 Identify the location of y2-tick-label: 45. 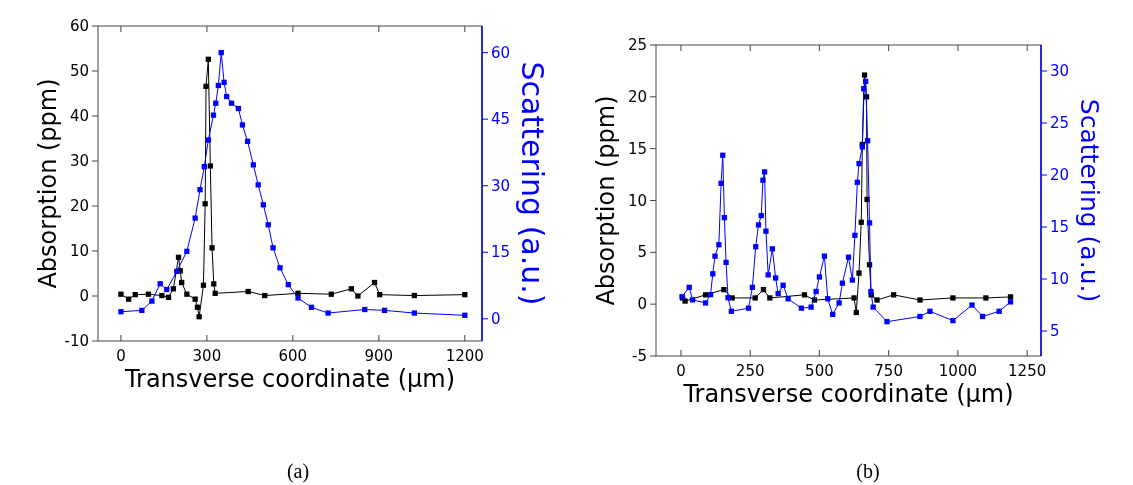
(501, 119).